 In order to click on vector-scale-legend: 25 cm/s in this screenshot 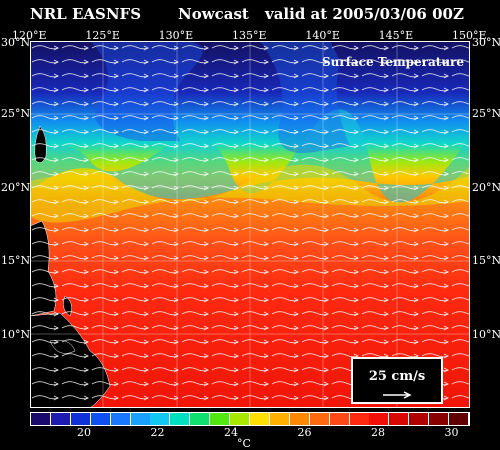, I will do `click(397, 380)`.